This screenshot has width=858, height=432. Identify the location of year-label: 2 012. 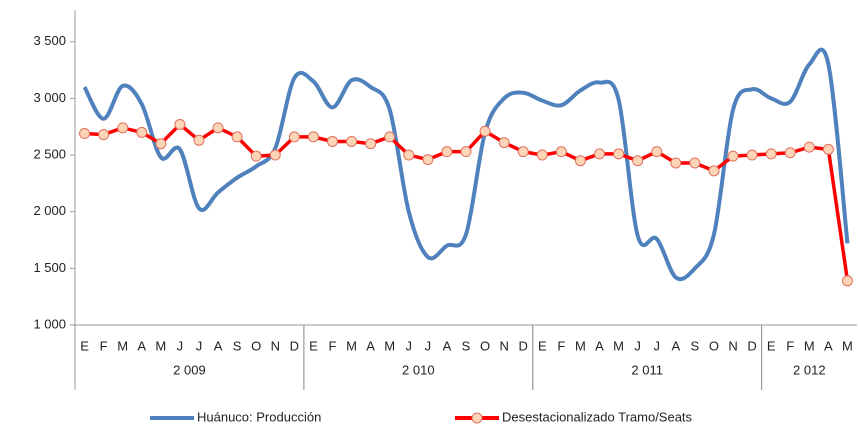
(809, 369).